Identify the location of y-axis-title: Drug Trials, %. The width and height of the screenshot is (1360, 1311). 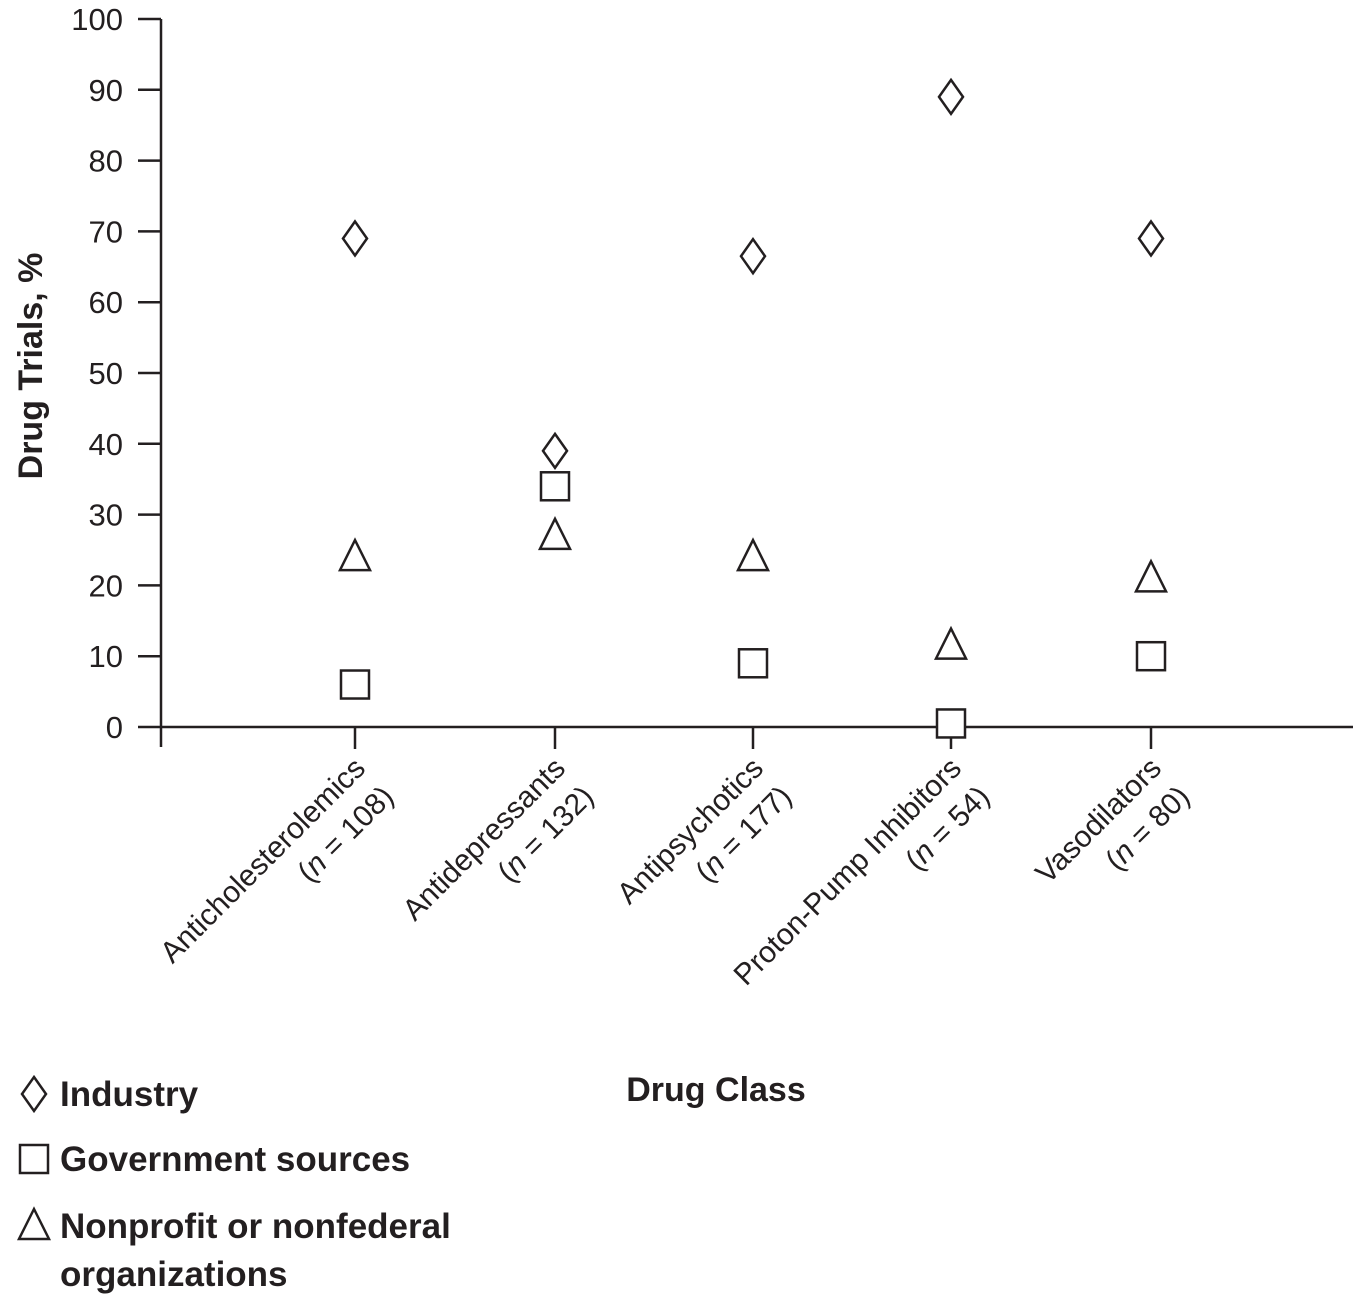
(31, 366).